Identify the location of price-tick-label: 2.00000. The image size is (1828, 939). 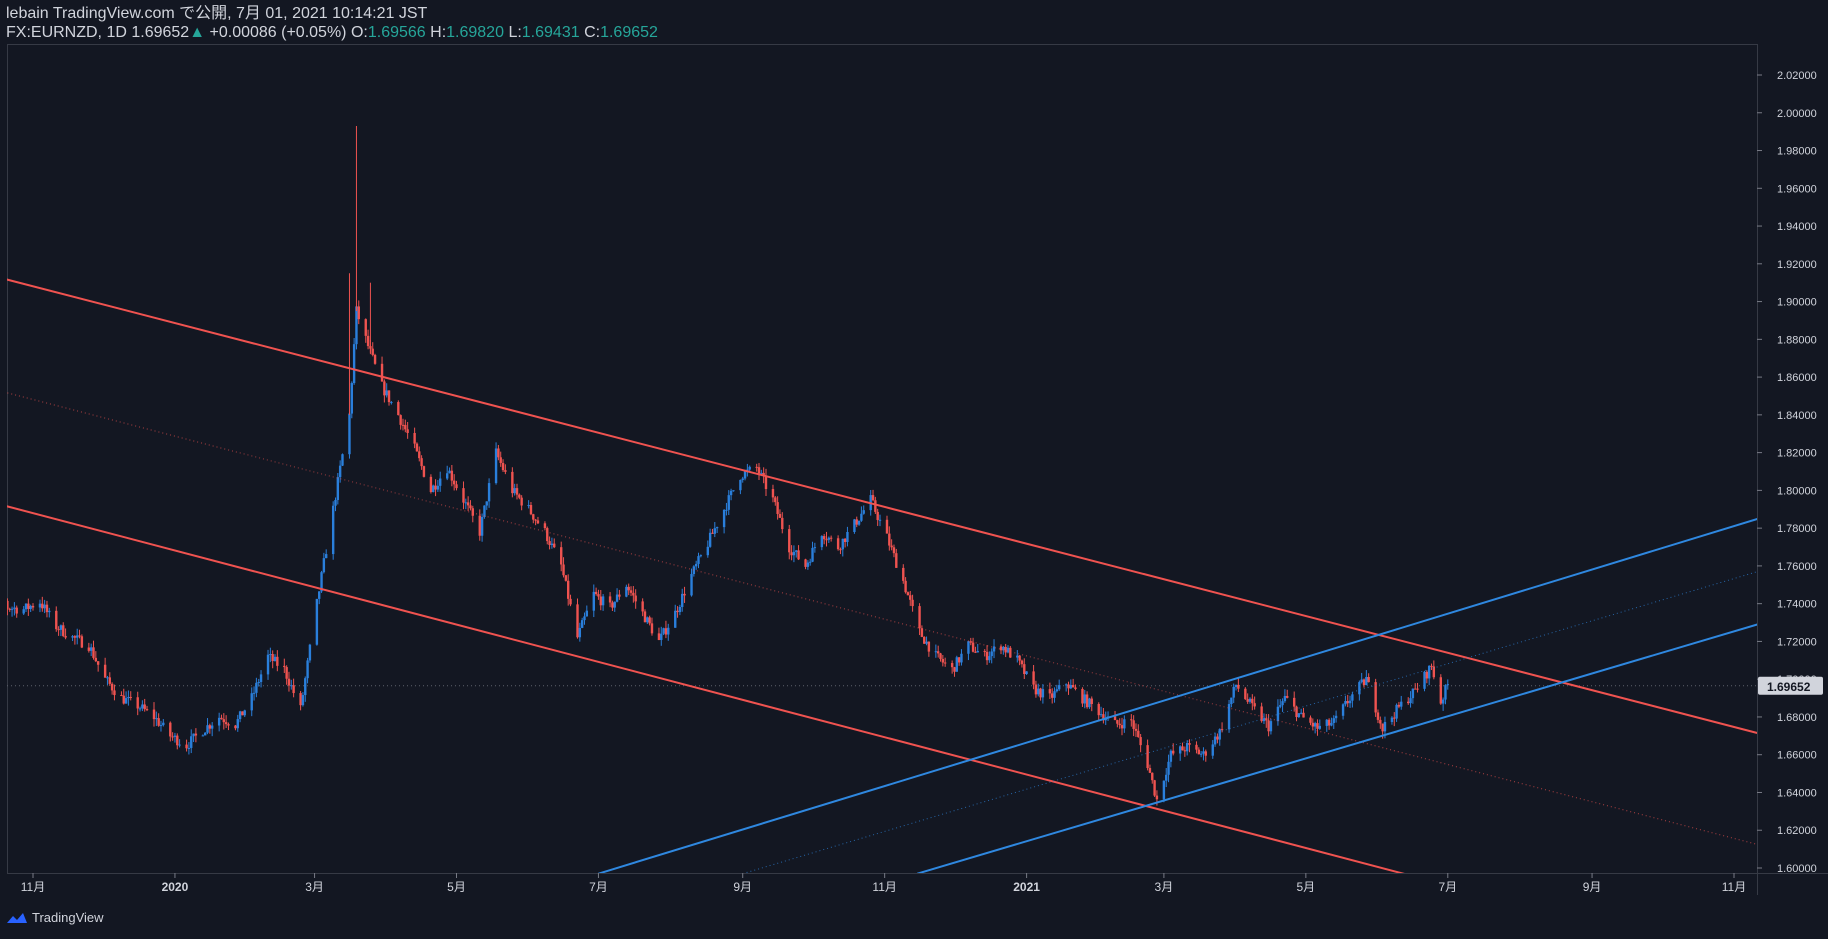
(1797, 114).